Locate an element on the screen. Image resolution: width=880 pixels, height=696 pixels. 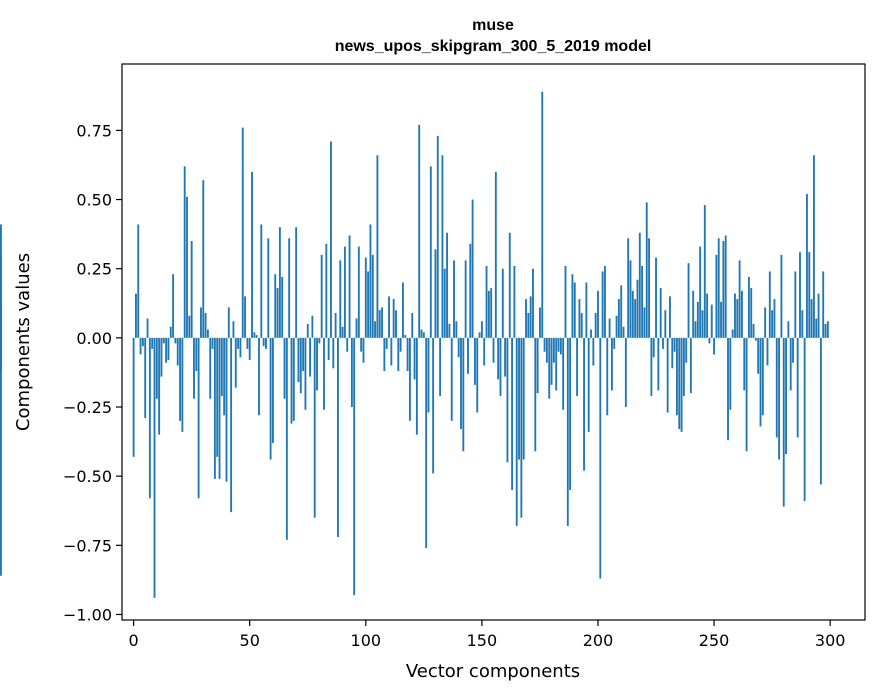
y-tick-label: −0.50 is located at coordinates (87, 476).